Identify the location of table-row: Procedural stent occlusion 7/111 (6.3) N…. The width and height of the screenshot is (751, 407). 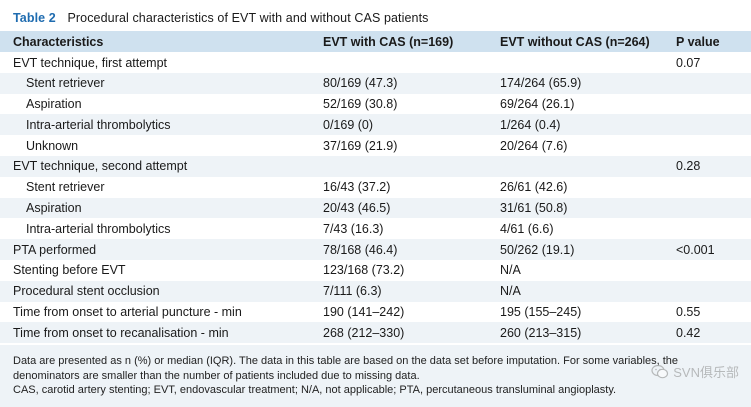
(375, 291).